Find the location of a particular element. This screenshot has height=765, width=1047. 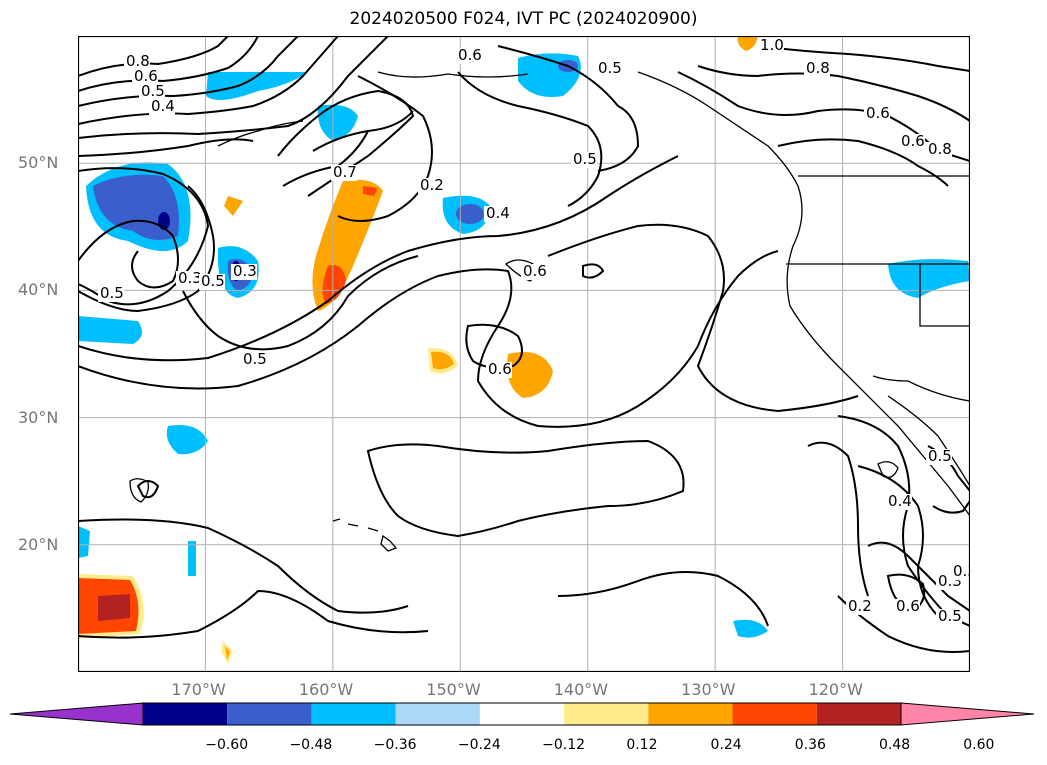

colorbar-tick-label: 0.36 is located at coordinates (810, 745).